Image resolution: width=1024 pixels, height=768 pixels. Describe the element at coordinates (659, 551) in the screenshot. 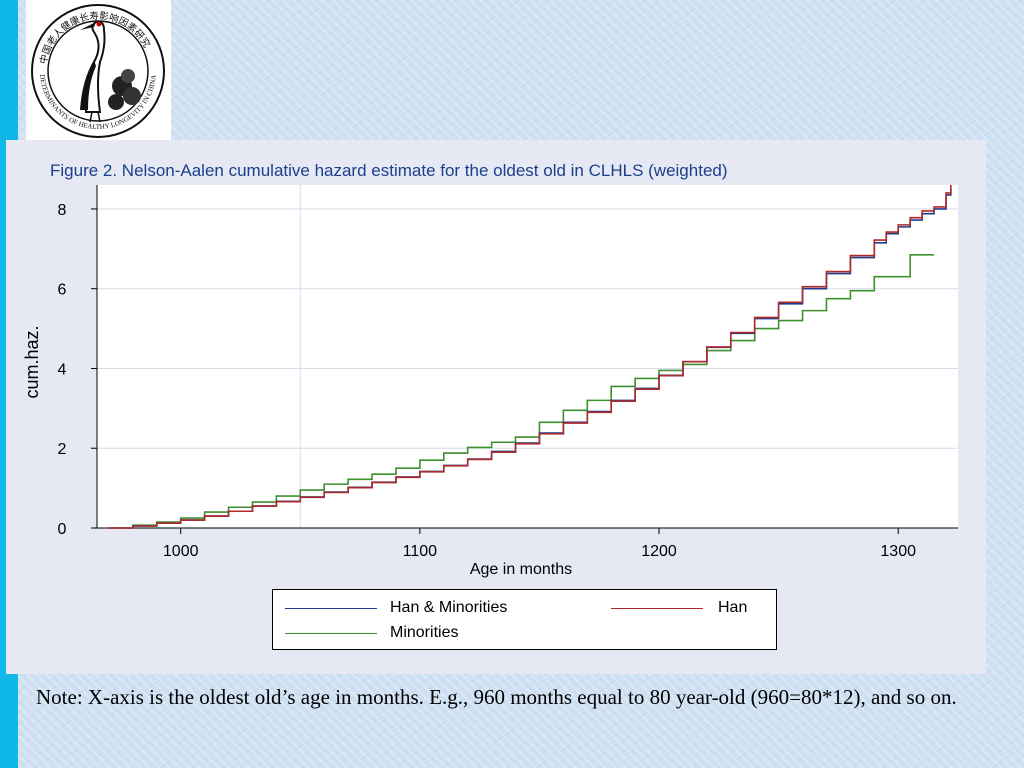

I see `x-tick-label: 1200` at that location.